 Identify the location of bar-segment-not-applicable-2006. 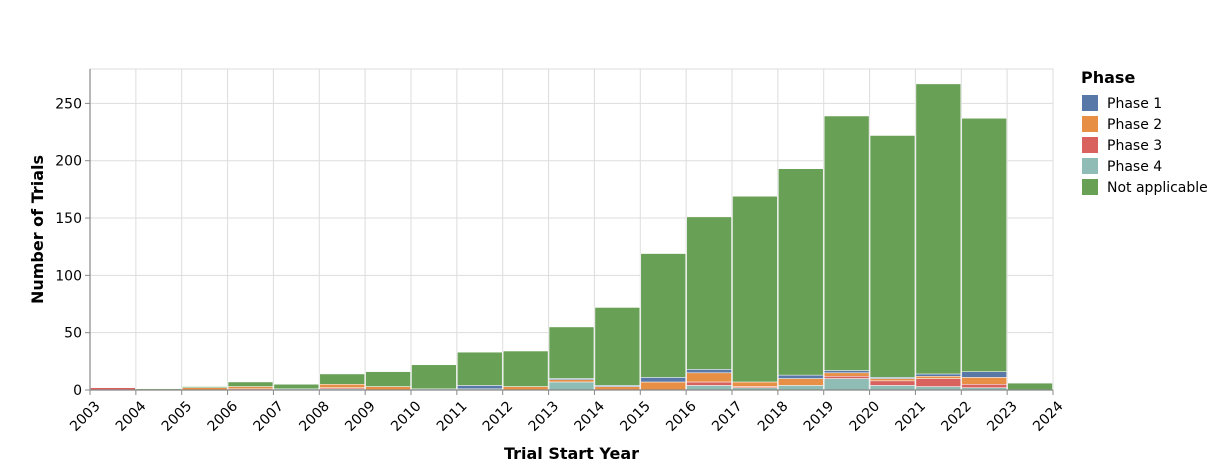
(250, 384).